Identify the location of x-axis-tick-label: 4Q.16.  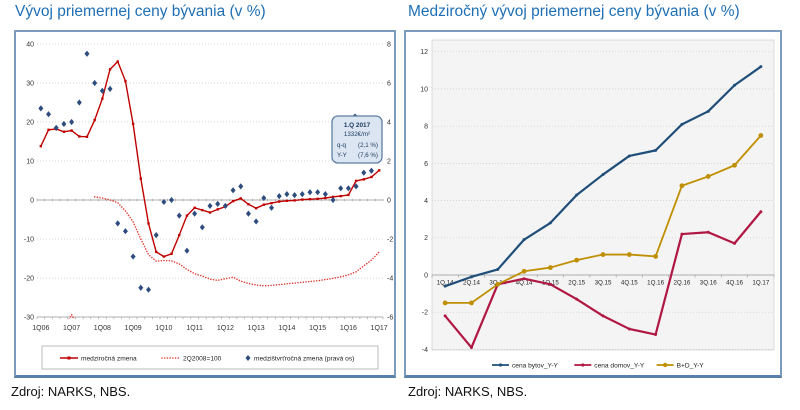
(734, 283).